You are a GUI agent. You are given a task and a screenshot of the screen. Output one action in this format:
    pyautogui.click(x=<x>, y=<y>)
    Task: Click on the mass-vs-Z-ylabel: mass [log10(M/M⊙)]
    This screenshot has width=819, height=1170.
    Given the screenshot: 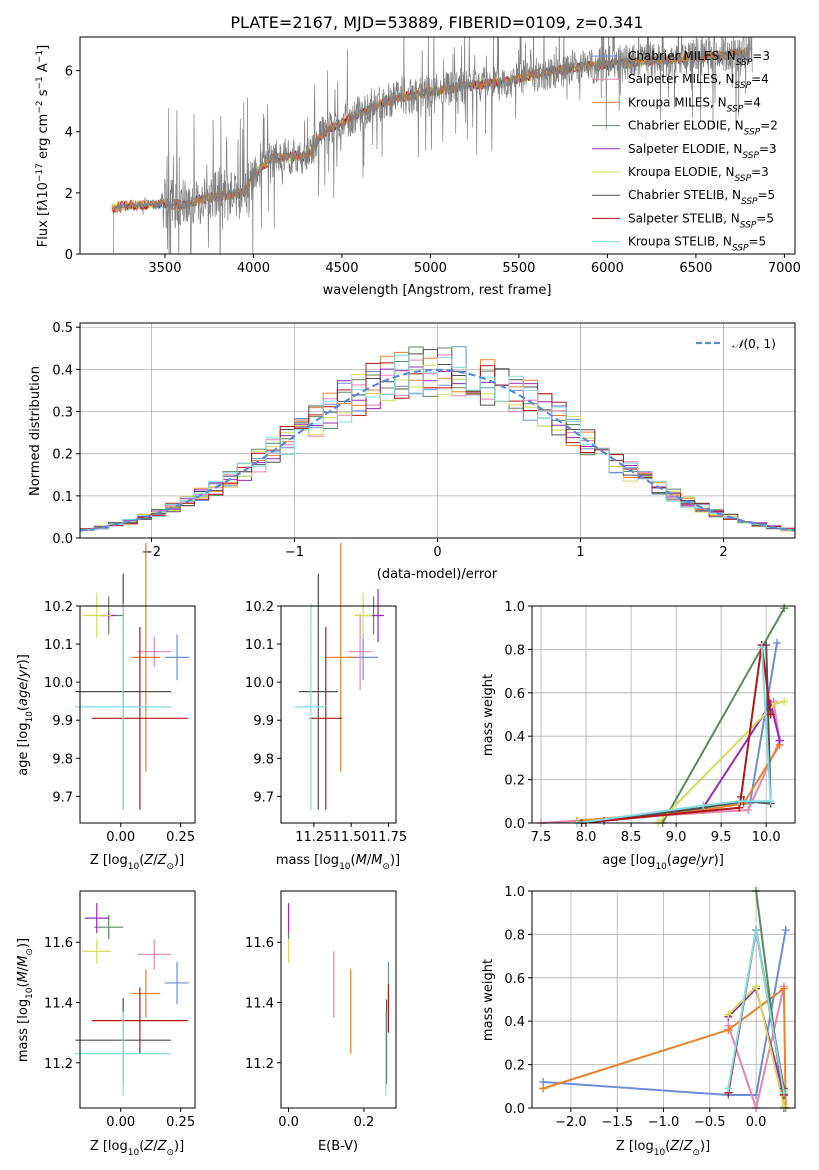 What is the action you would take?
    pyautogui.click(x=25, y=1000)
    